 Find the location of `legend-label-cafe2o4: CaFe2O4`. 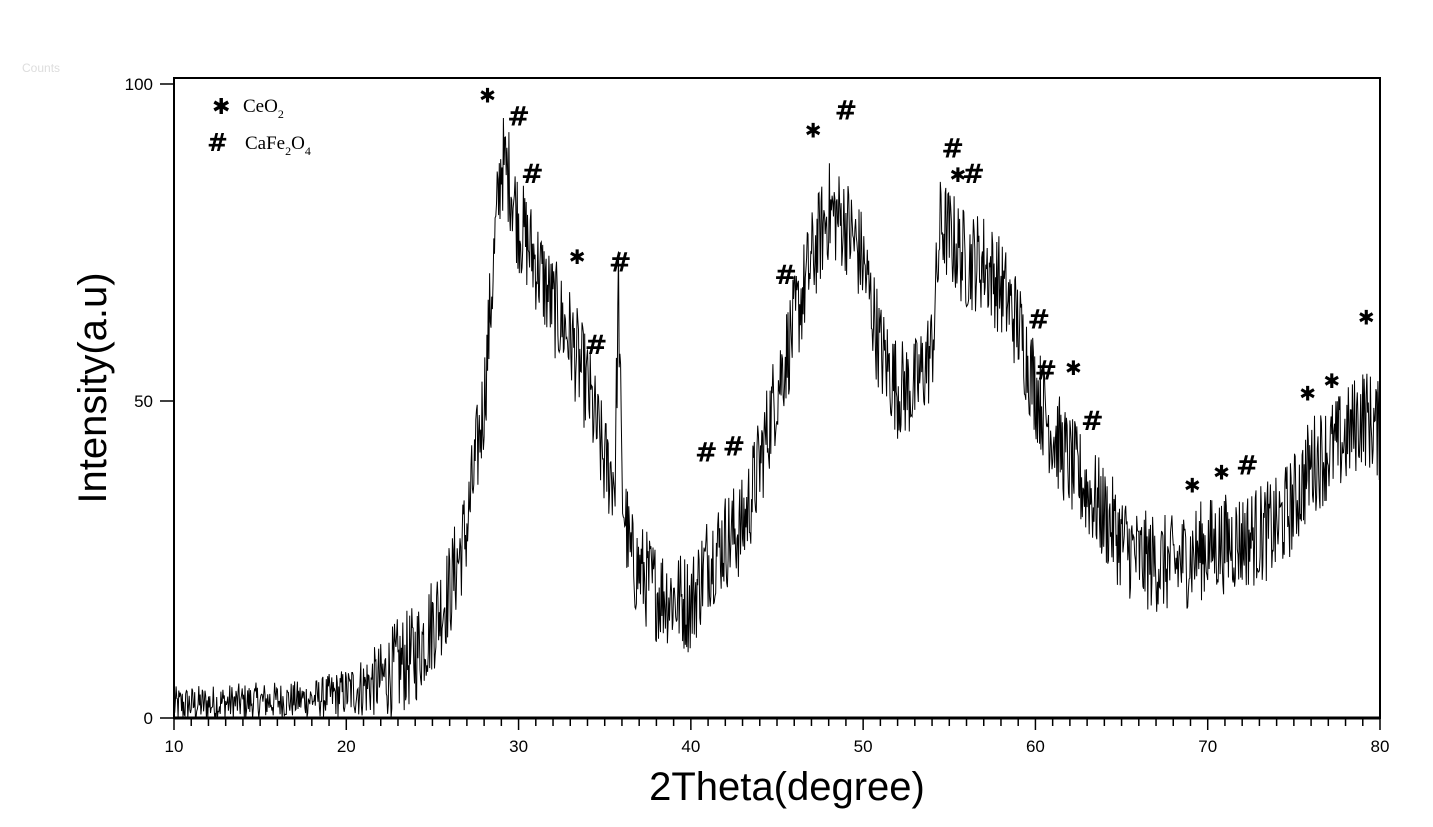

legend-label-cafe2o4: CaFe2O4 is located at coordinates (278, 145).